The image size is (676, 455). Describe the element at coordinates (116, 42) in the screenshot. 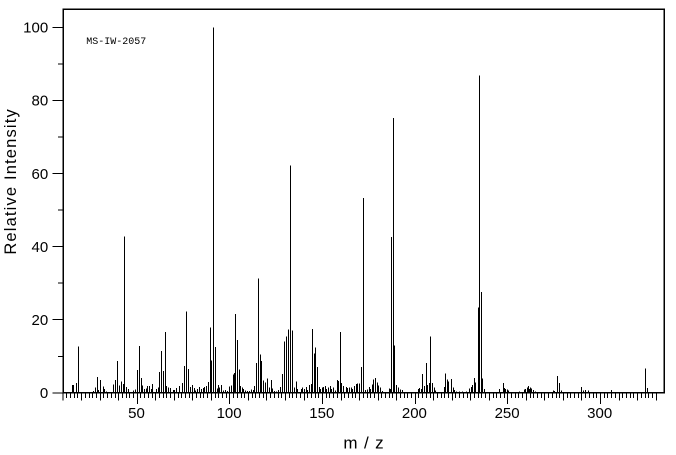

I see `svg-text: MS-IW-2057` at that location.